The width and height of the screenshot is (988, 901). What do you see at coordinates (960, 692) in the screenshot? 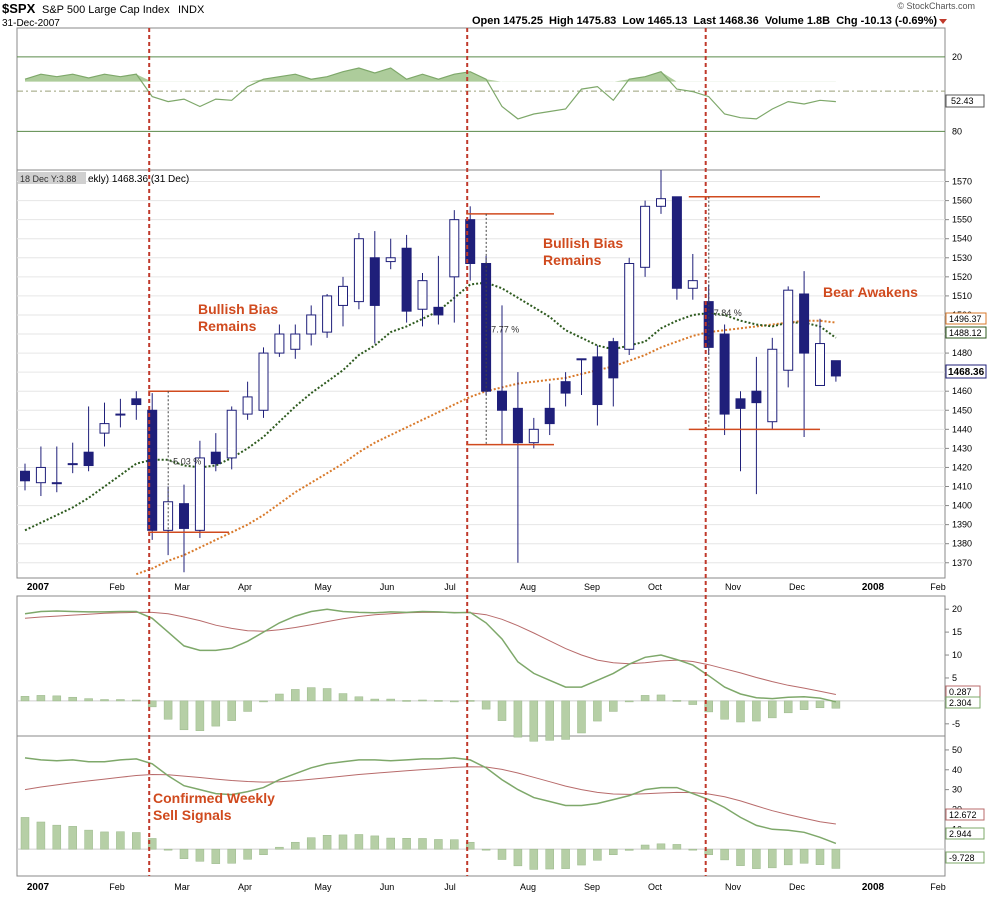
I see `macd-value-1: 0.287` at bounding box center [960, 692].